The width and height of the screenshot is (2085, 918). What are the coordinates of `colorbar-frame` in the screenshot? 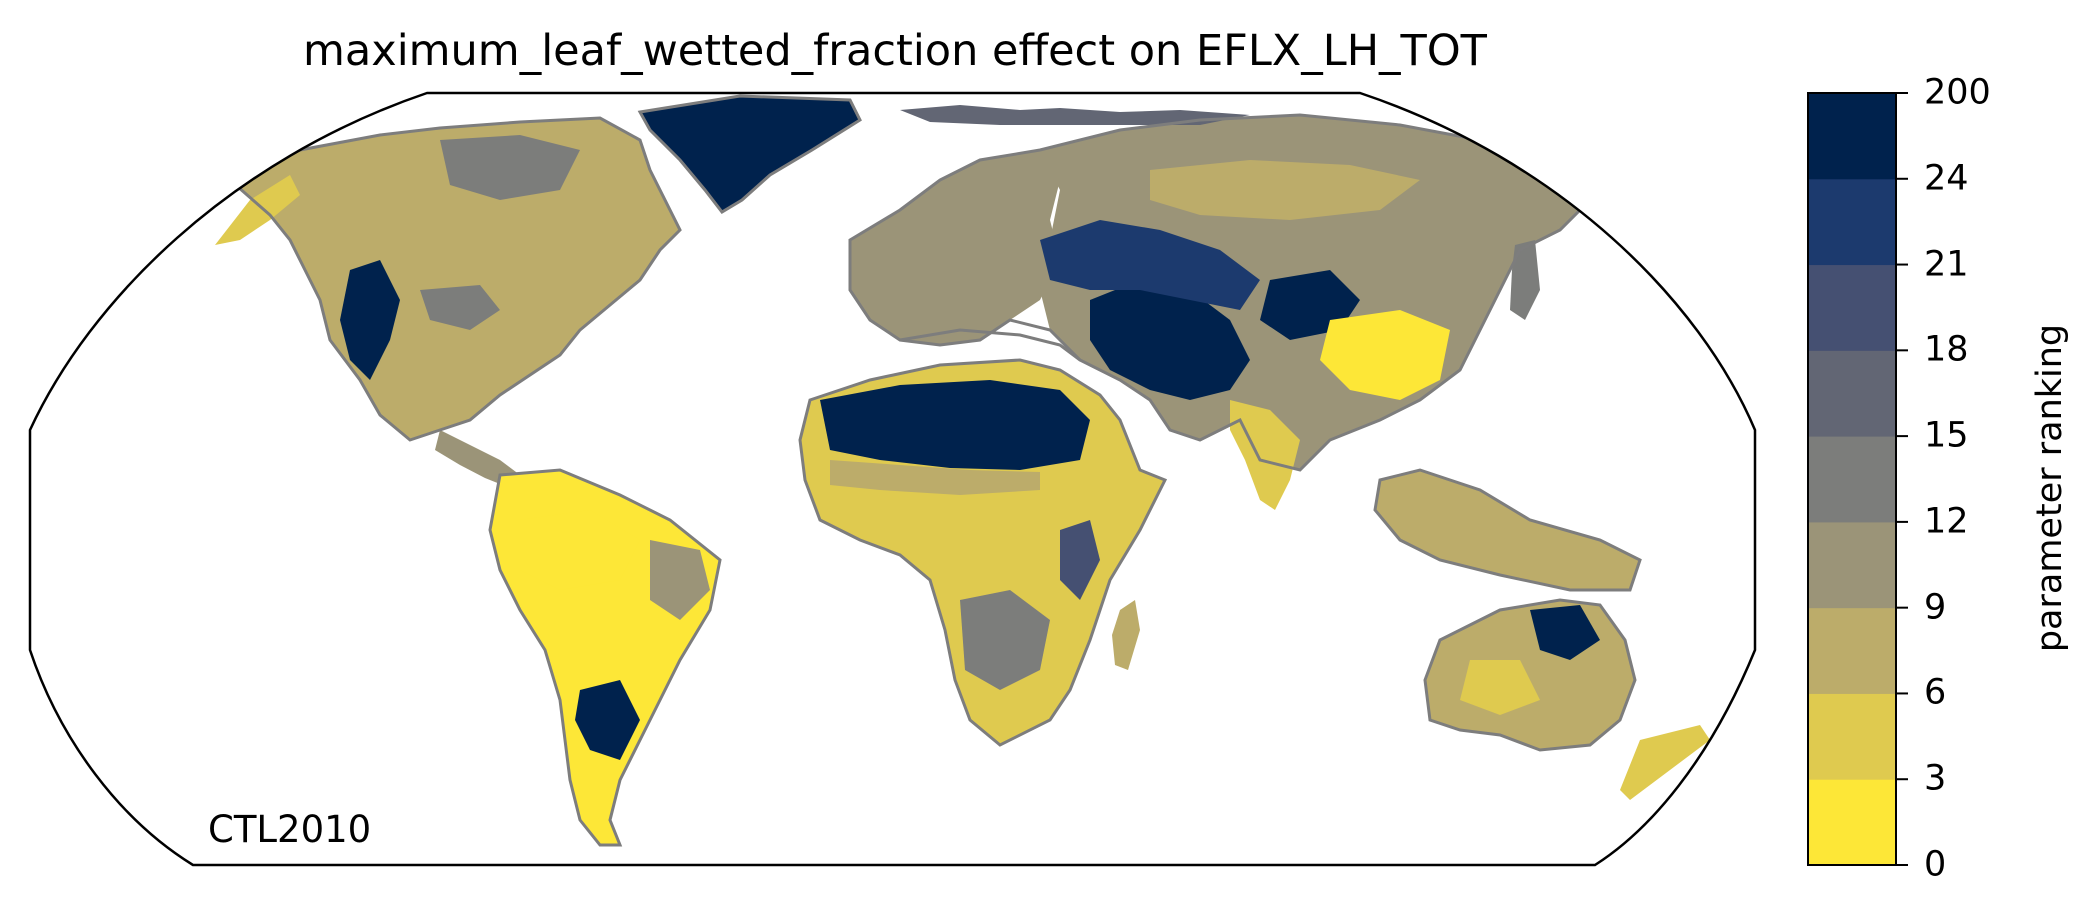 It's located at (1852, 479).